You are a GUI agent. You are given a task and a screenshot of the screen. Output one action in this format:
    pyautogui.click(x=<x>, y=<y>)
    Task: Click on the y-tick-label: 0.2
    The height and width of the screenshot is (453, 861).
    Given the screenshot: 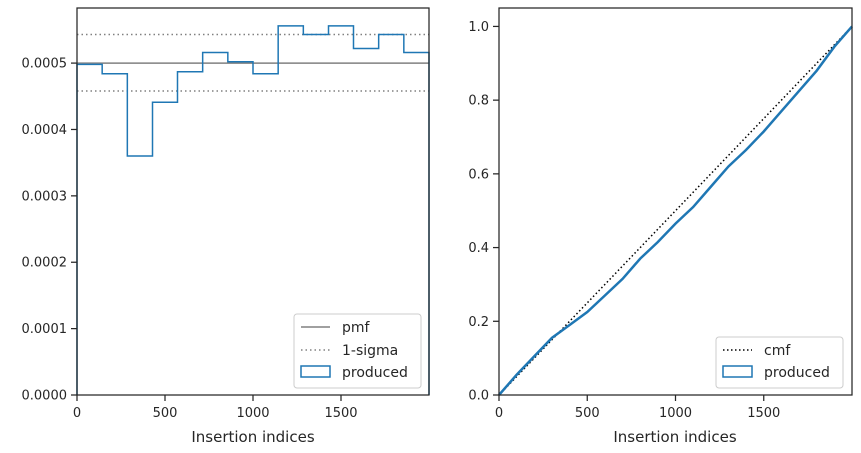 What is the action you would take?
    pyautogui.click(x=478, y=322)
    